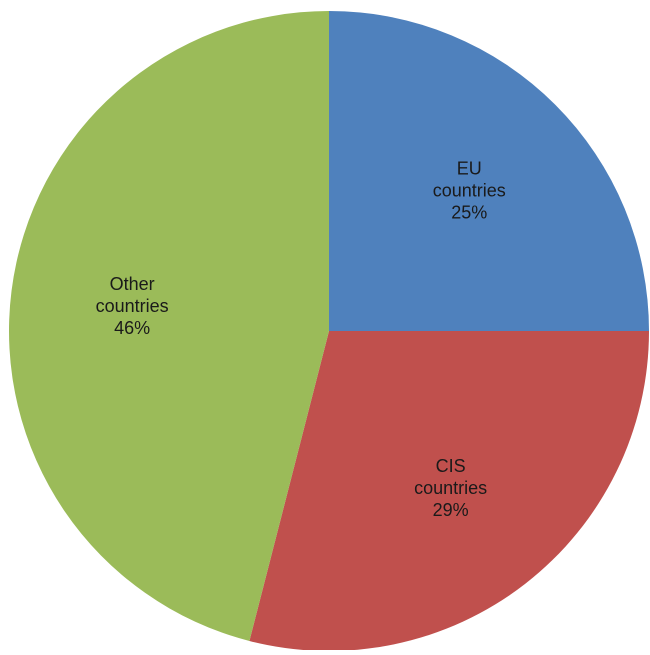  Describe the element at coordinates (451, 466) in the screenshot. I see `pie-label-name: CIS` at that location.